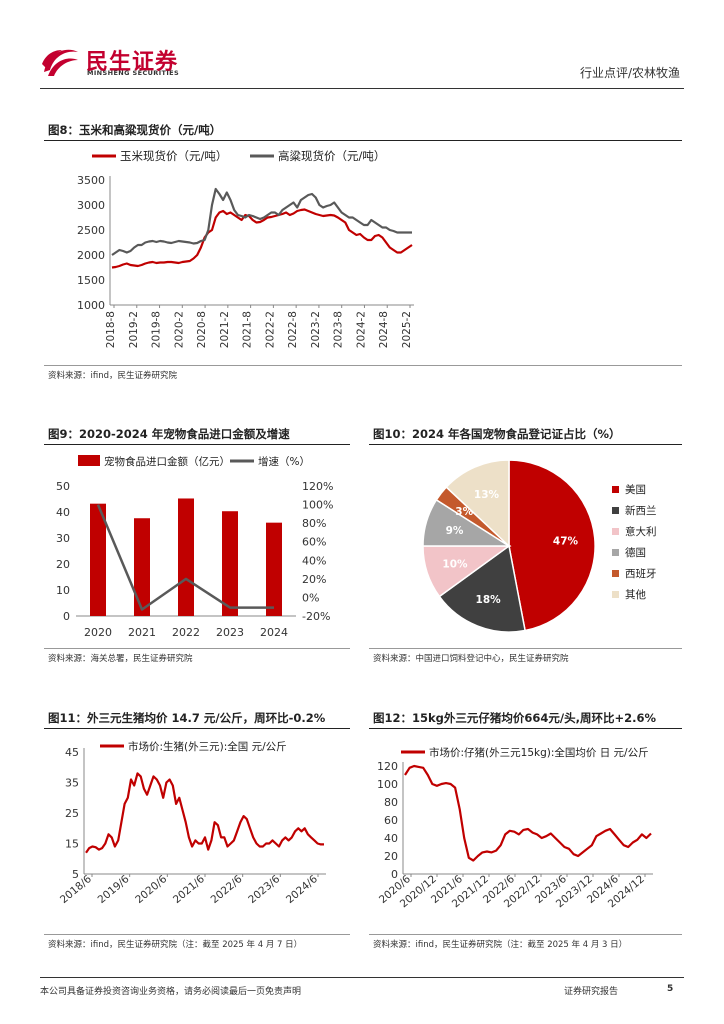 Image resolution: width=724 pixels, height=1024 pixels. What do you see at coordinates (361, 329) in the screenshot?
I see `x-tick-label: 2024-2` at bounding box center [361, 329].